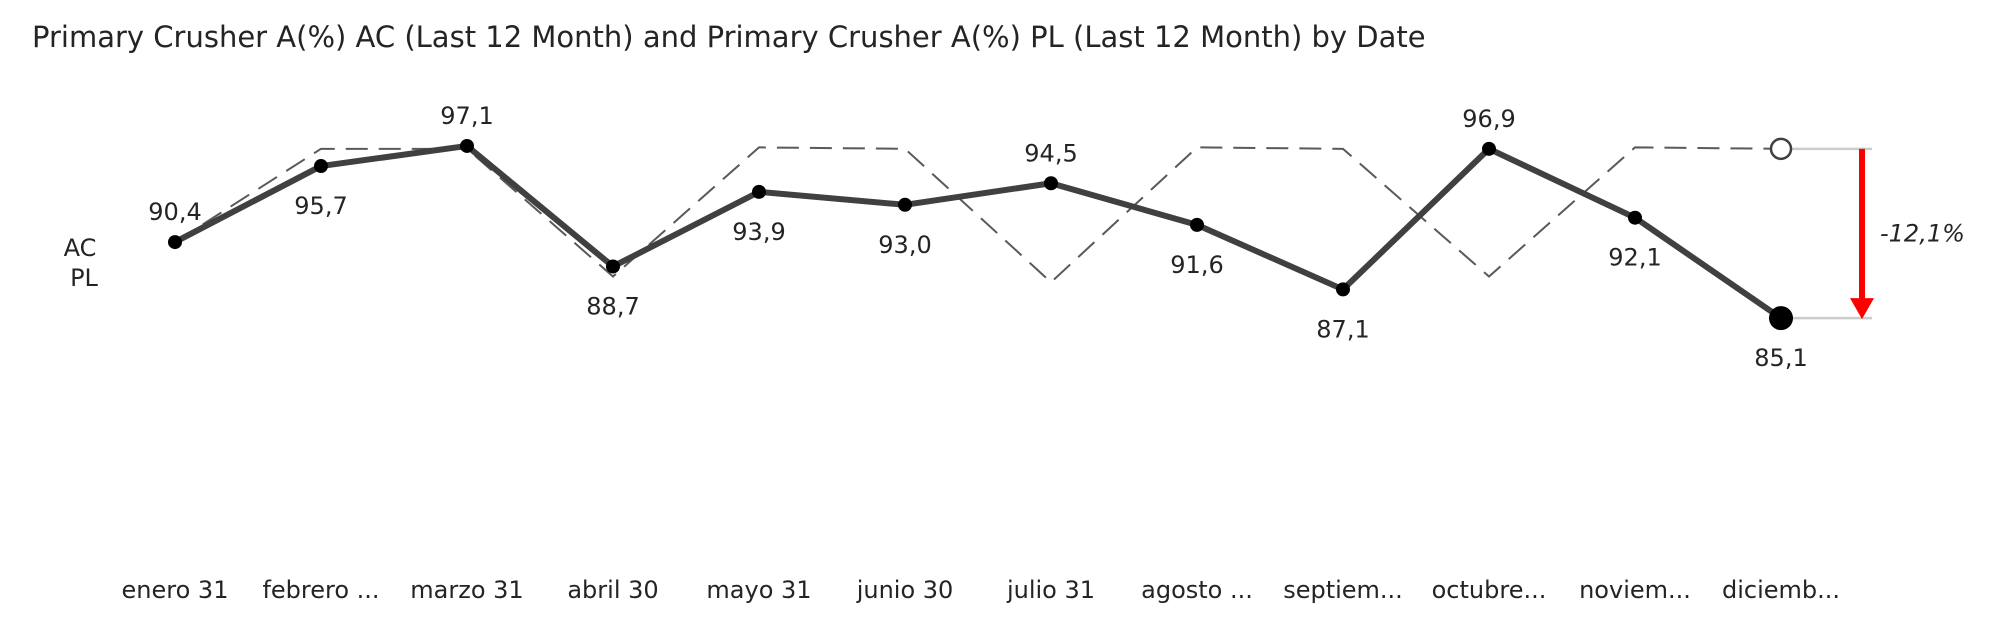  What do you see at coordinates (904, 245) in the screenshot?
I see `data-label: 93,0` at bounding box center [904, 245].